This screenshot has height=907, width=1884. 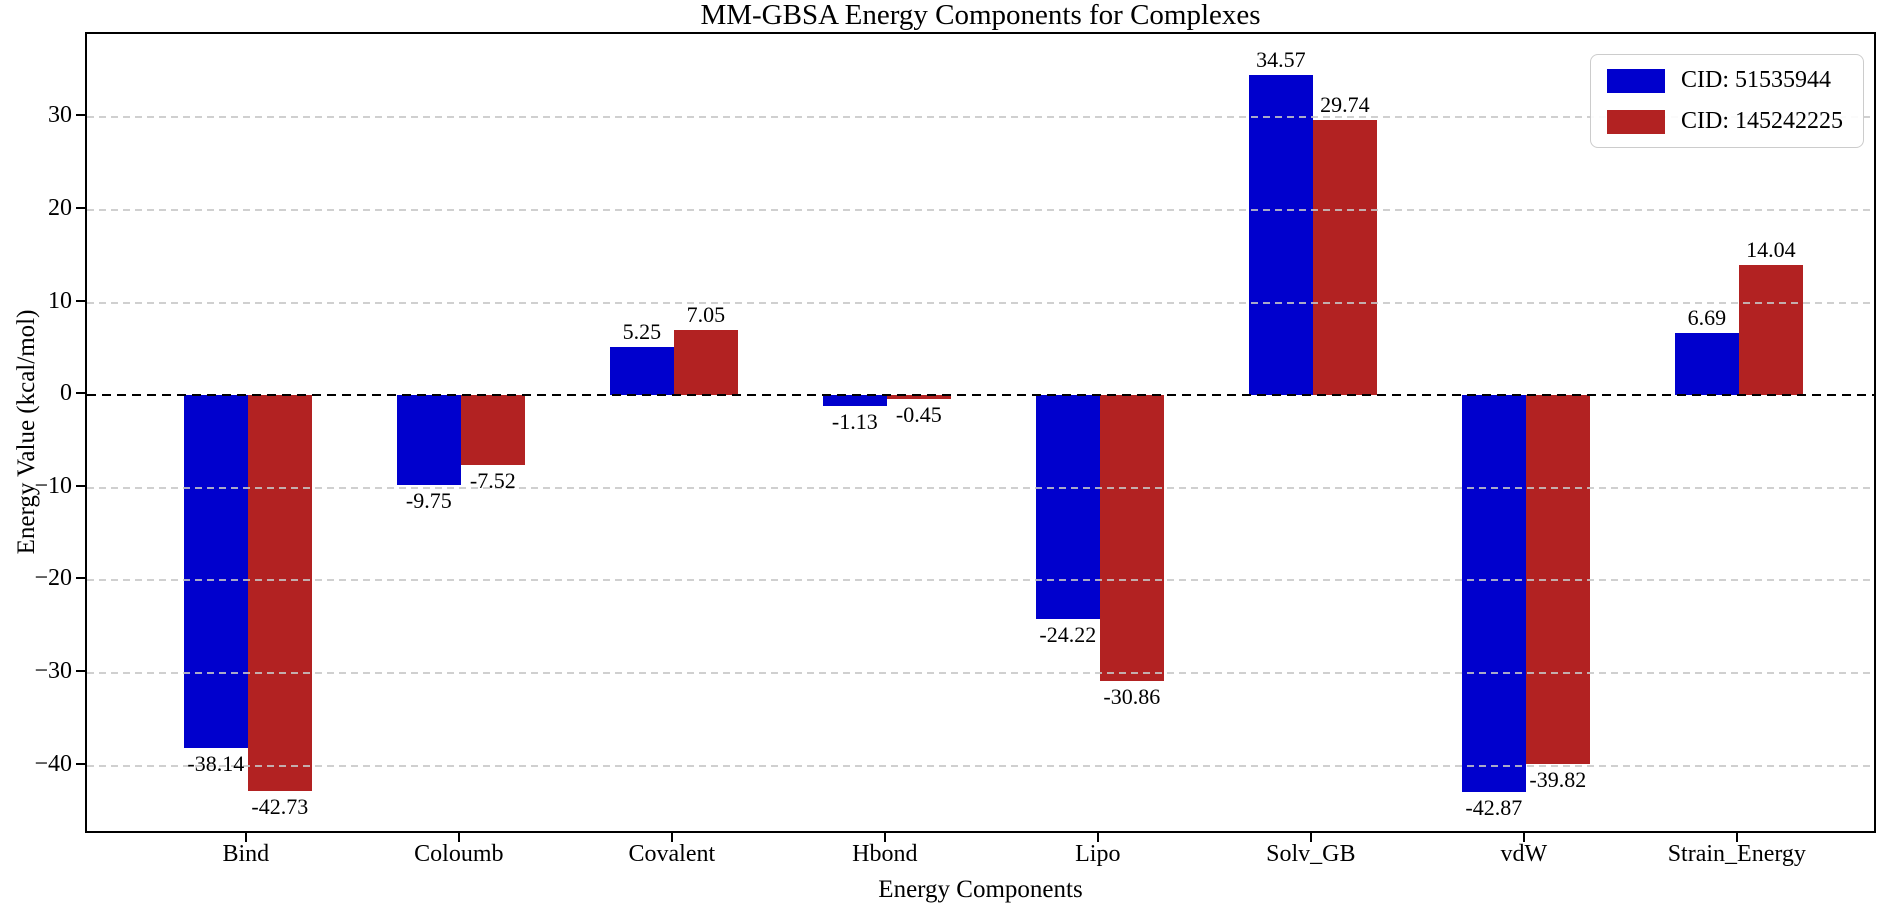 What do you see at coordinates (1707, 318) in the screenshot?
I see `bar-value-label-Strain_Energy-series0: 6.69` at bounding box center [1707, 318].